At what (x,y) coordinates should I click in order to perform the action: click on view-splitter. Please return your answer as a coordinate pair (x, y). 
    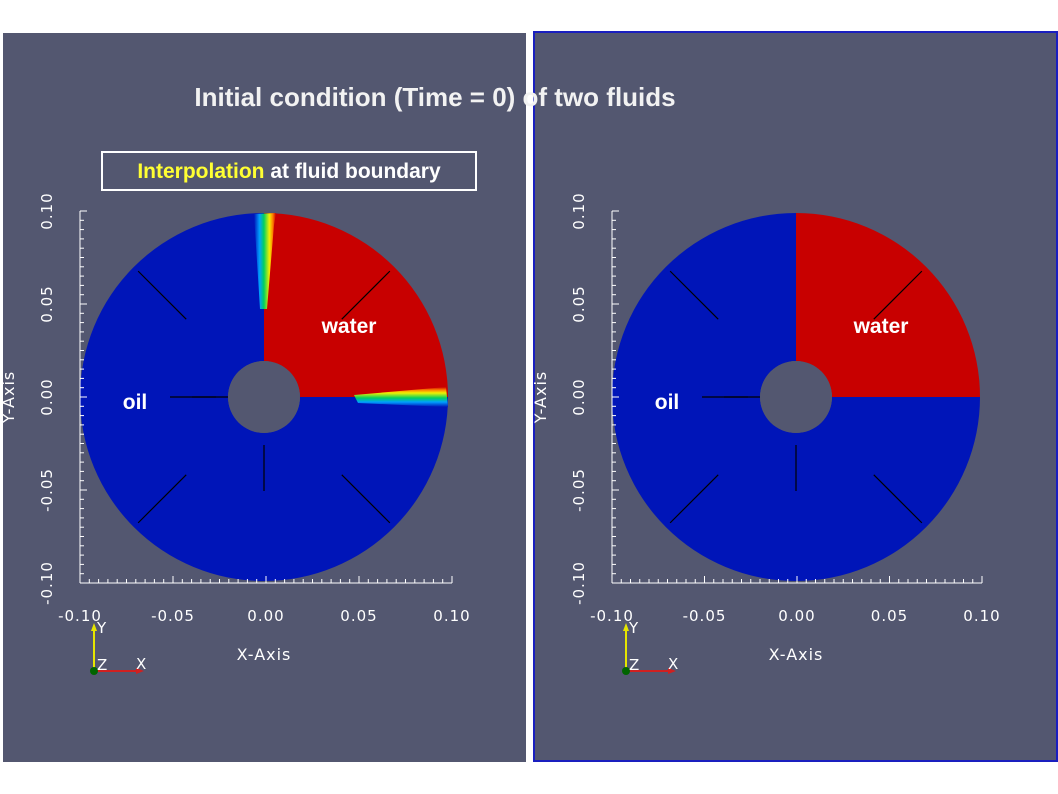
    Looking at the image, I should click on (529, 397).